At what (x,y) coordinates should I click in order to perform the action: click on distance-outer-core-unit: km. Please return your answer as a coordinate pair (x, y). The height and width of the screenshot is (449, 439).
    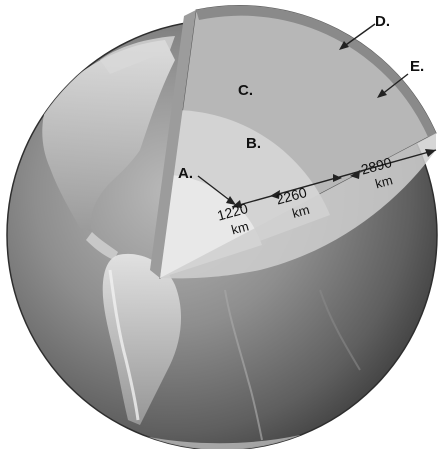
    Looking at the image, I should click on (300, 211).